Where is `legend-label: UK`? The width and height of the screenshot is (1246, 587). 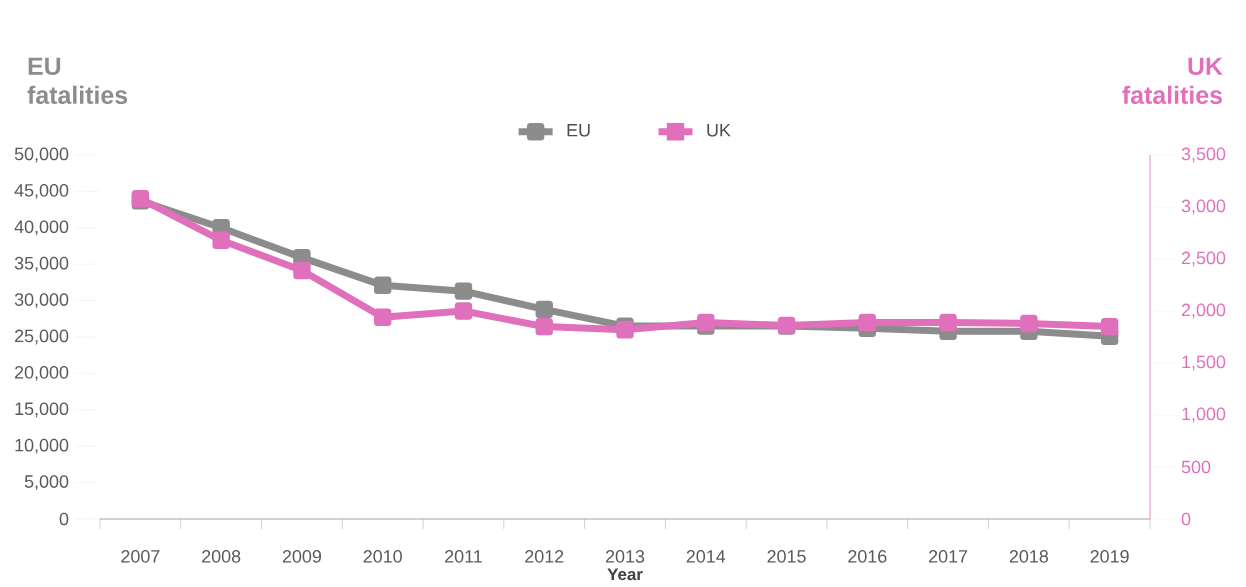
legend-label: UK is located at coordinates (719, 130).